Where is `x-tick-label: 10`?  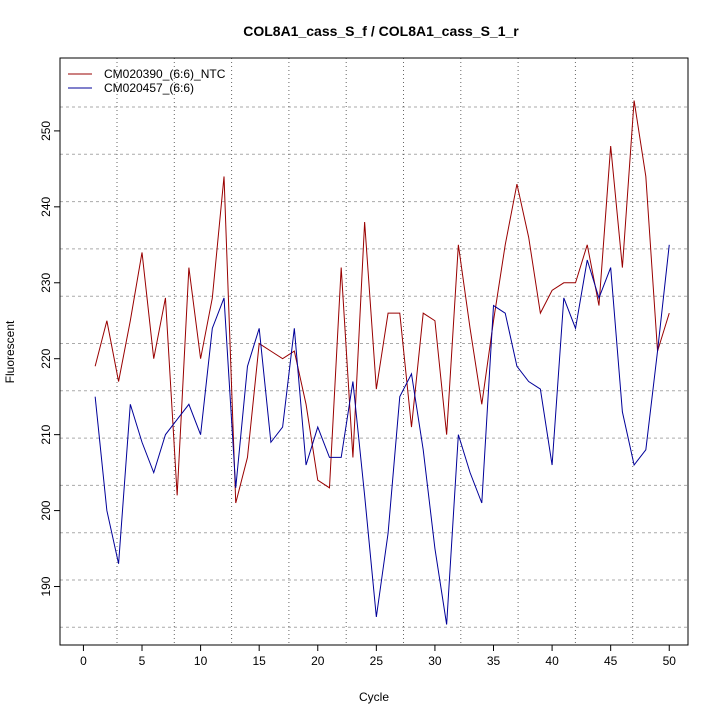
x-tick-label: 10 is located at coordinates (201, 661).